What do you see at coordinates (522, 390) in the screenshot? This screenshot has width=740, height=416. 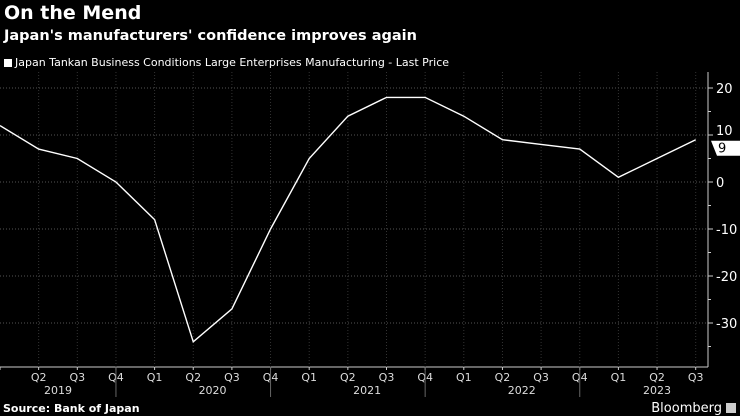 I see `year-label: 2022` at bounding box center [522, 390].